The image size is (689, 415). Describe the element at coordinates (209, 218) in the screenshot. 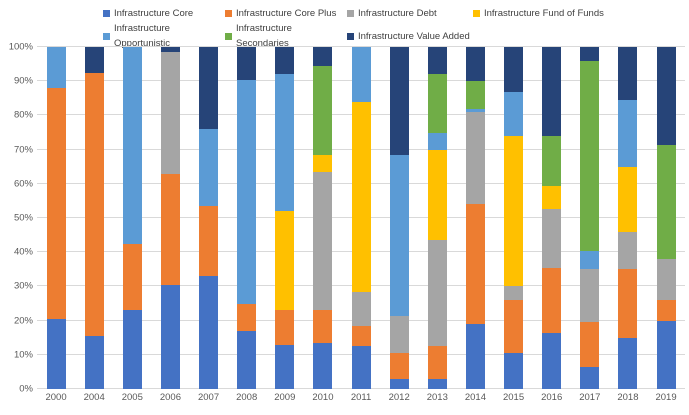

I see `stacked-bar-2007` at that location.